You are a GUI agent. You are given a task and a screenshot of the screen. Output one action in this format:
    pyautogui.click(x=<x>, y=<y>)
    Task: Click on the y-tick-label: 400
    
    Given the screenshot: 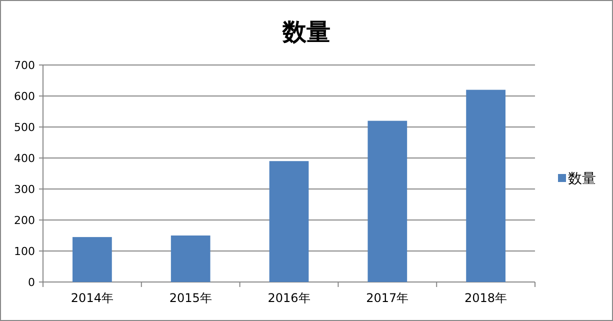 What is the action you would take?
    pyautogui.click(x=24, y=158)
    